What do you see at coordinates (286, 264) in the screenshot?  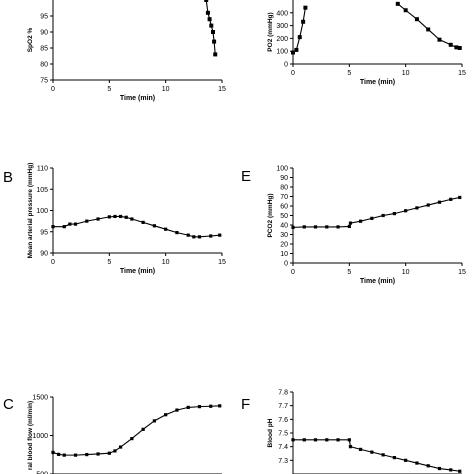 I see `y-tick-label: 0` at bounding box center [286, 264].